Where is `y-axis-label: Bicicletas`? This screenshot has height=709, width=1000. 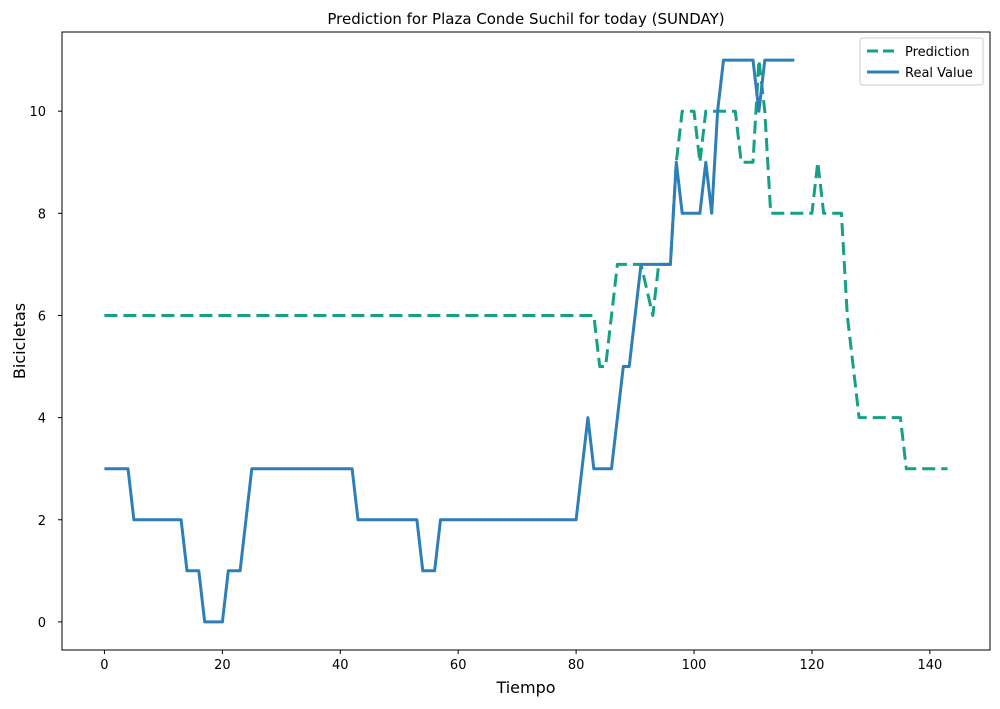
y-axis-label: Bicicletas is located at coordinates (19, 341).